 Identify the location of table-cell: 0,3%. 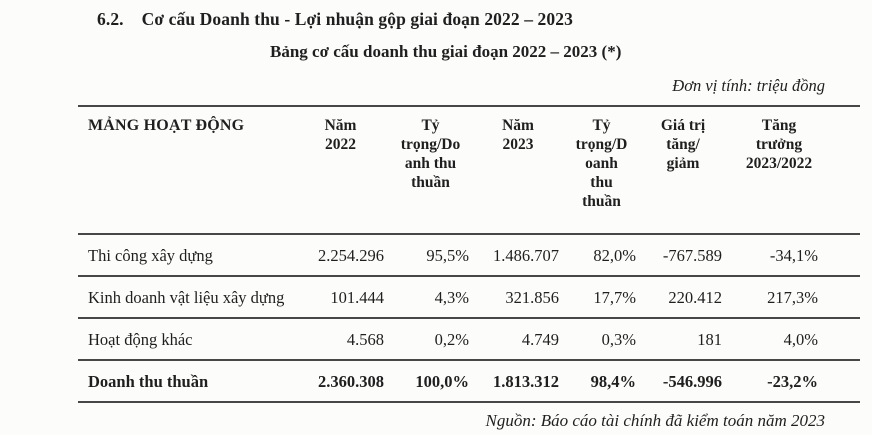
(601, 339).